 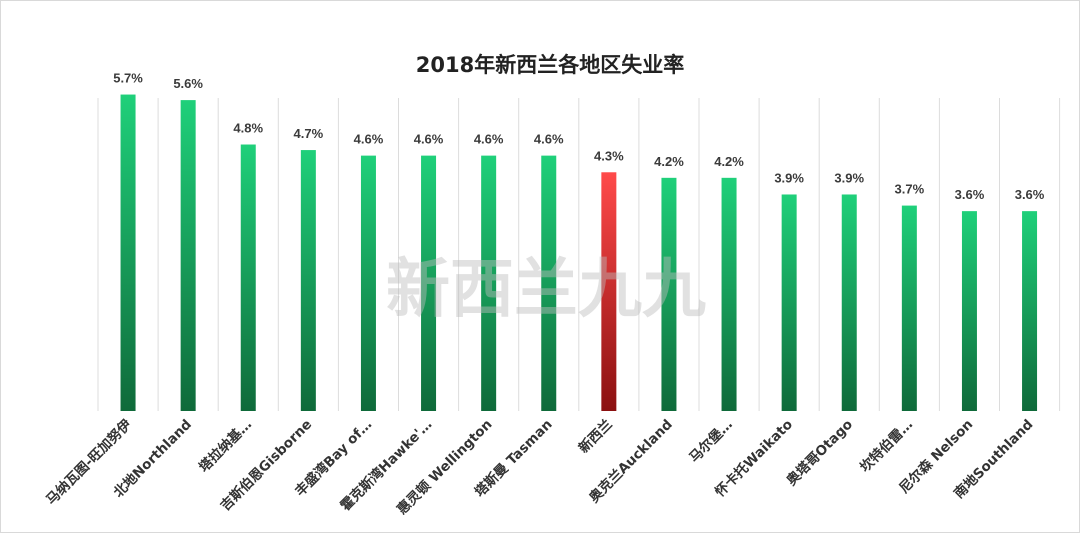 I want to click on watermark: 新西兰九九, so click(x=546, y=289).